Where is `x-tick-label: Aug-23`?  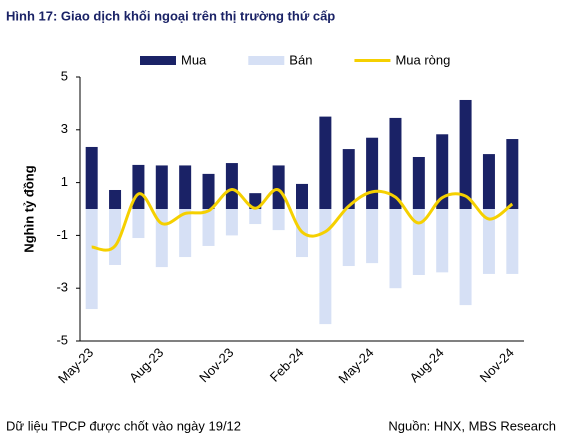 x-tick-label: Aug-23 is located at coordinates (146, 365).